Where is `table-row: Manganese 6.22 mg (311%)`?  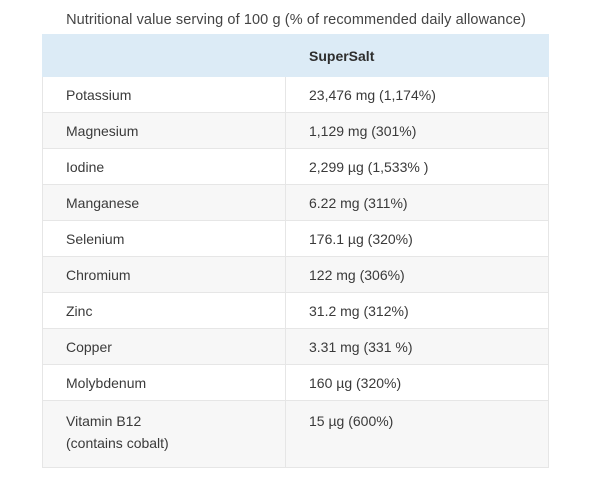 table-row: Manganese 6.22 mg (311%) is located at coordinates (295, 202).